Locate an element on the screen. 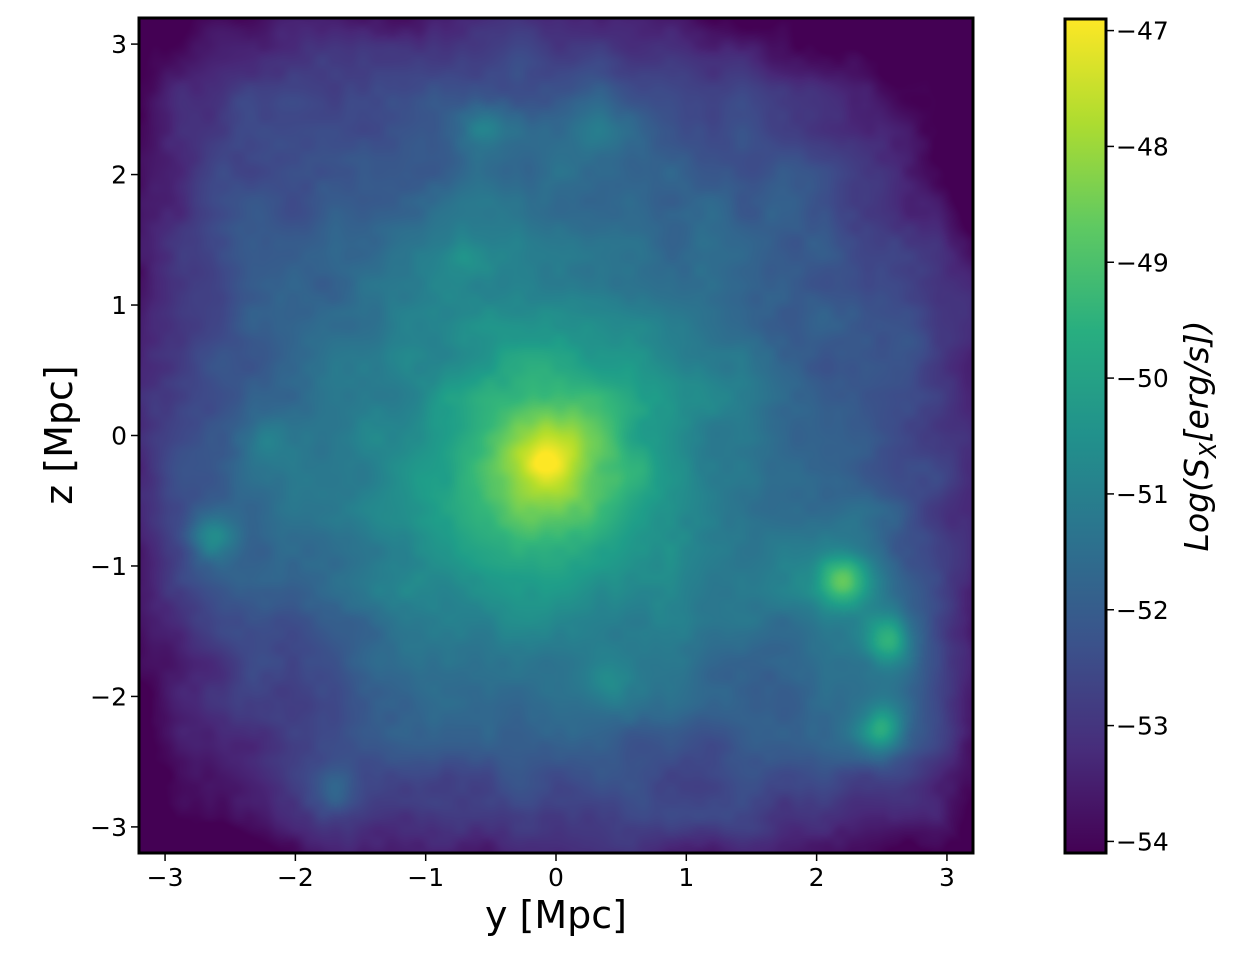 Image resolution: width=1256 pixels, height=955 pixels. colorbar-tick-label: −49 is located at coordinates (1142, 262).